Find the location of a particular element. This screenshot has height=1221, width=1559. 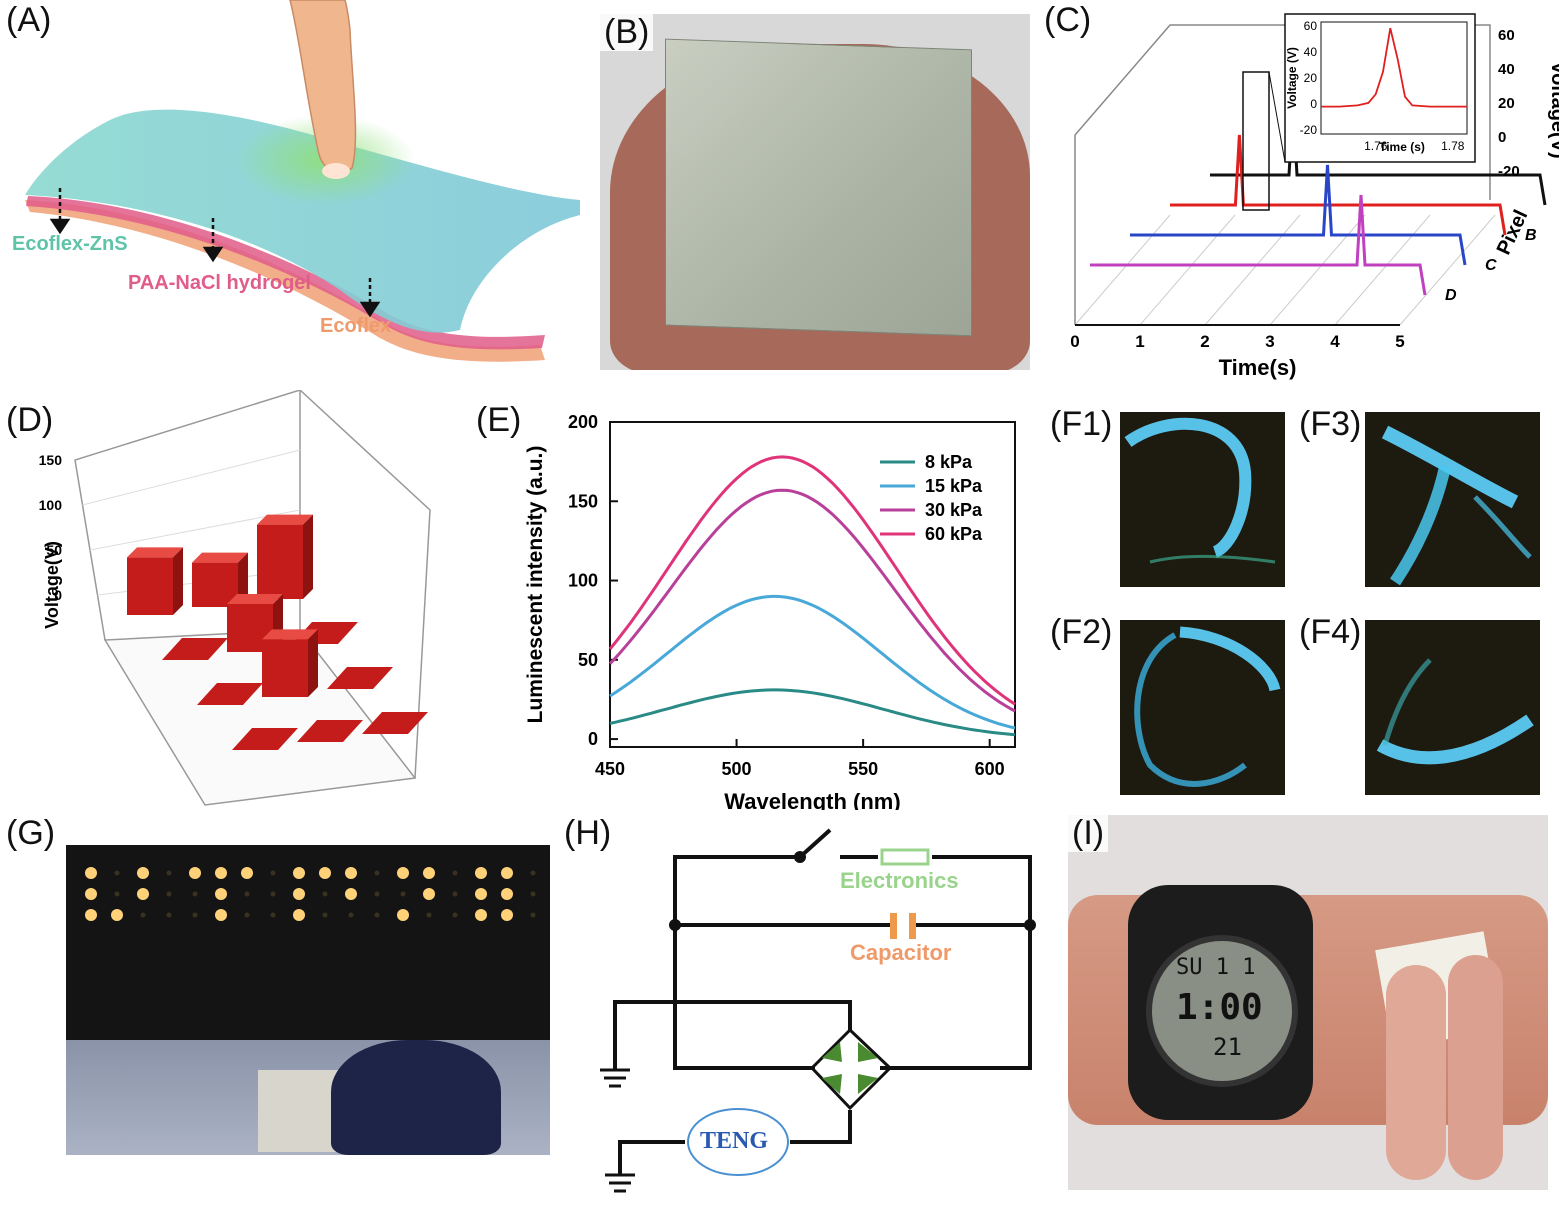

panel-f1-label: (F1) is located at coordinates (1081, 424).